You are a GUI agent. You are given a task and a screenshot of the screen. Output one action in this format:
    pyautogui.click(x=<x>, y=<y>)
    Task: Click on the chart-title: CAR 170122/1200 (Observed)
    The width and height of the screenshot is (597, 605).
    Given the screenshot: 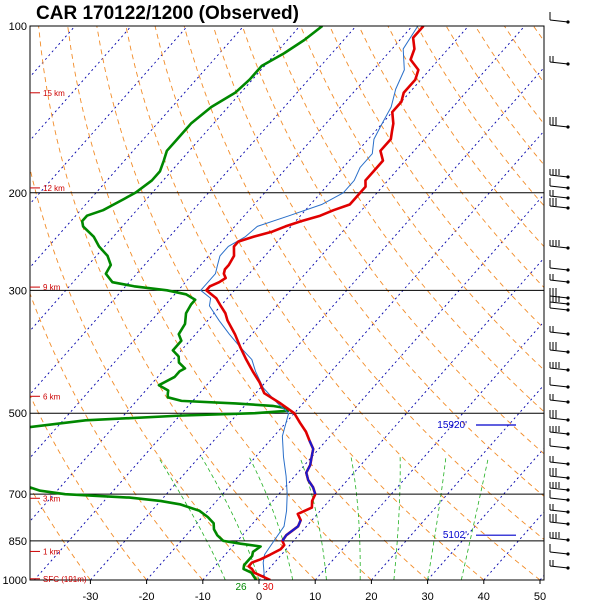 What is the action you would take?
    pyautogui.click(x=167, y=13)
    